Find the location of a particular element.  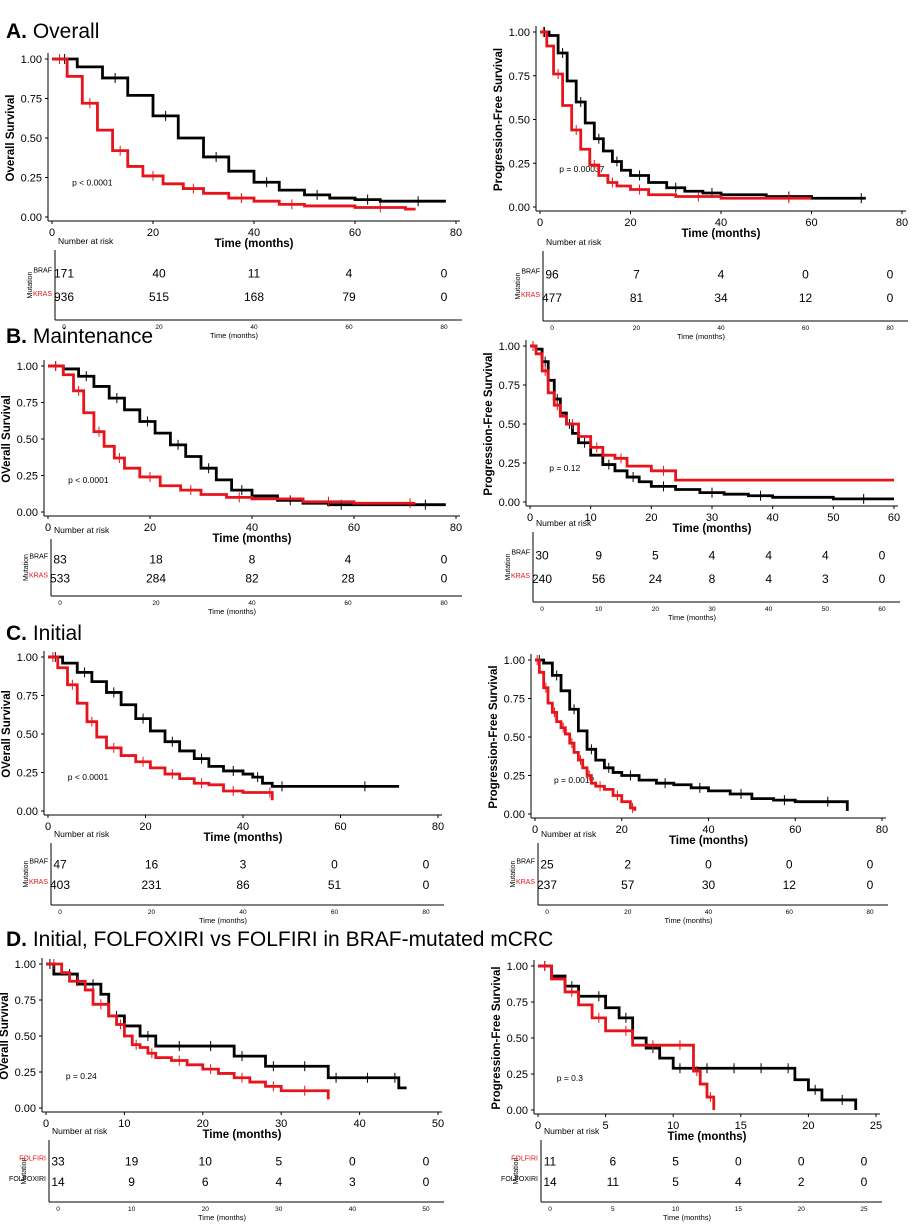

risk-table-tick-label: 80 is located at coordinates (890, 328).